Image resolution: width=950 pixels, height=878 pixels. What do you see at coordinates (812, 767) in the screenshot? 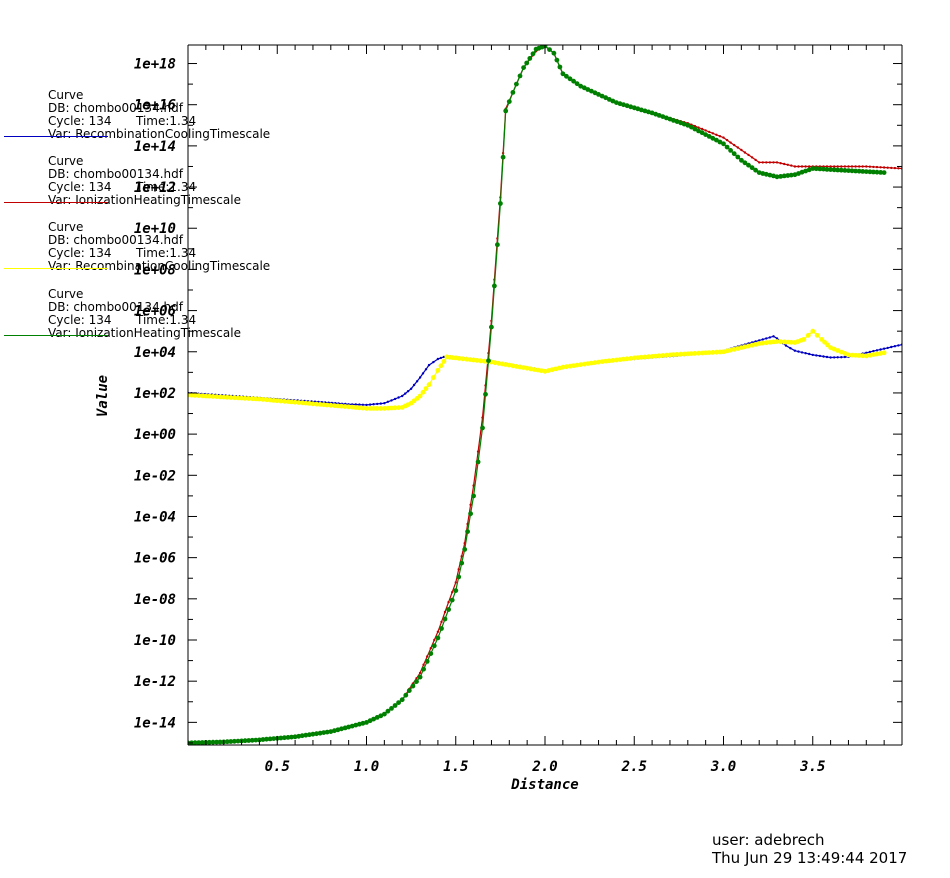
I see `x-tick-label: 3.5` at bounding box center [812, 767].